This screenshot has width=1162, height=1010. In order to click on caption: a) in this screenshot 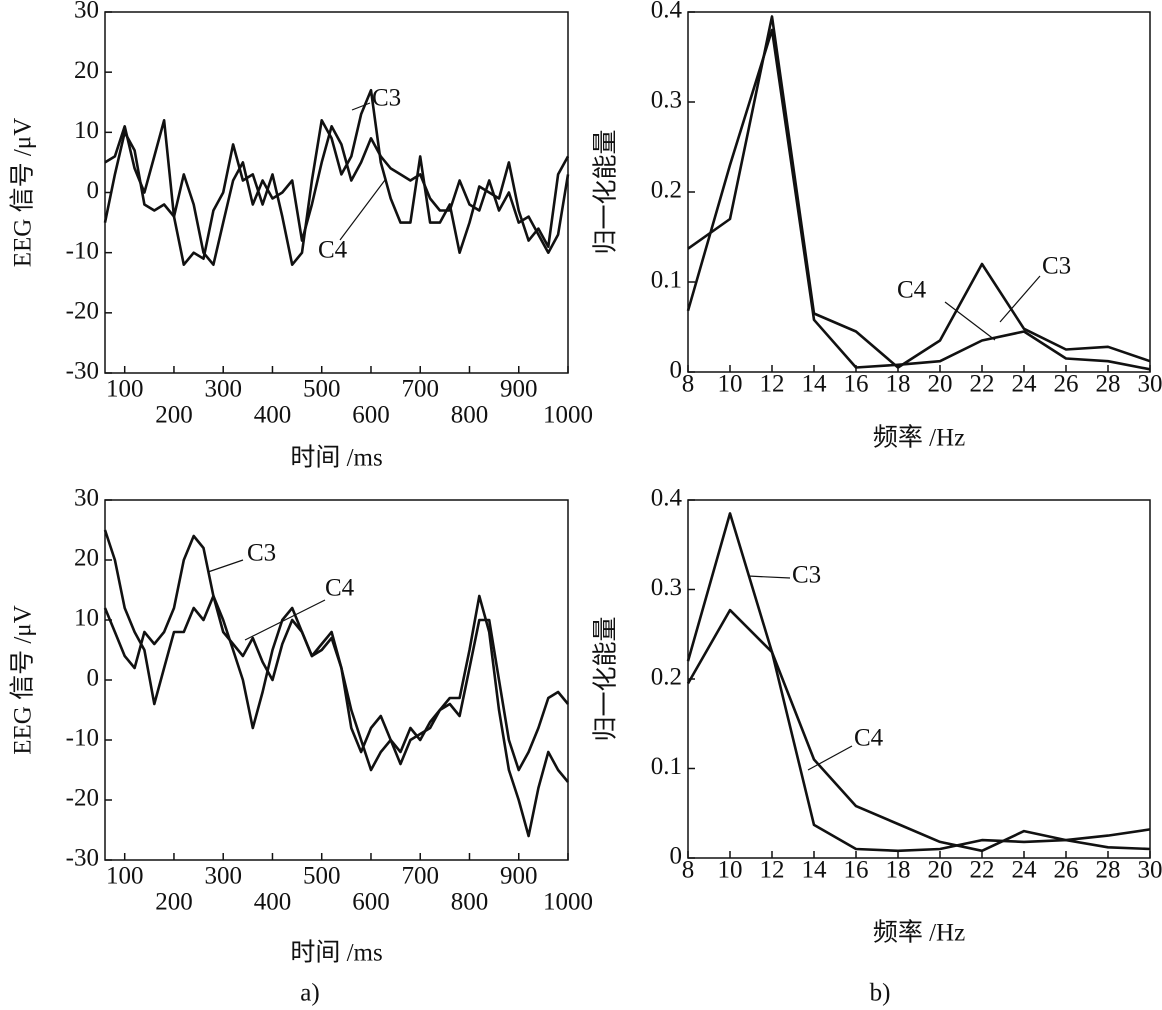, I will do `click(309, 993)`.